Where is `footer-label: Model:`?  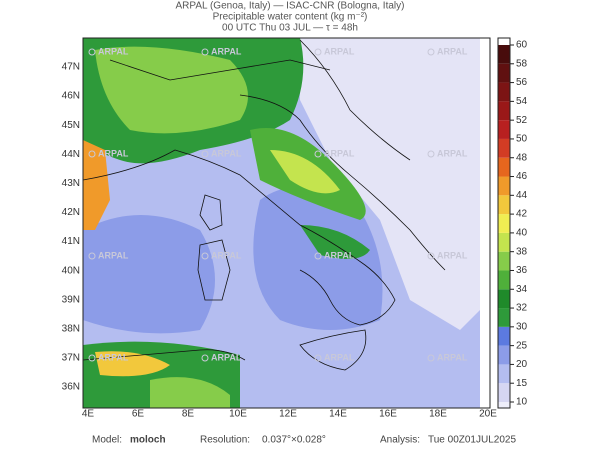
footer-label: Model: is located at coordinates (107, 440).